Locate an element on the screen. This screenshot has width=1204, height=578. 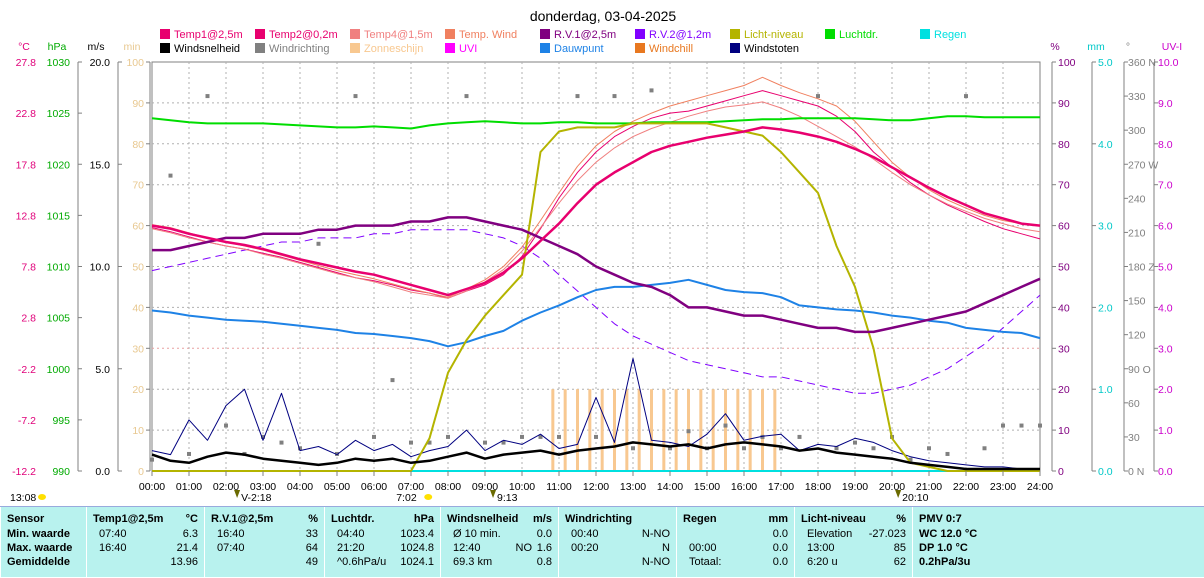
tick-label-humidity: 40 is located at coordinates (1064, 308).